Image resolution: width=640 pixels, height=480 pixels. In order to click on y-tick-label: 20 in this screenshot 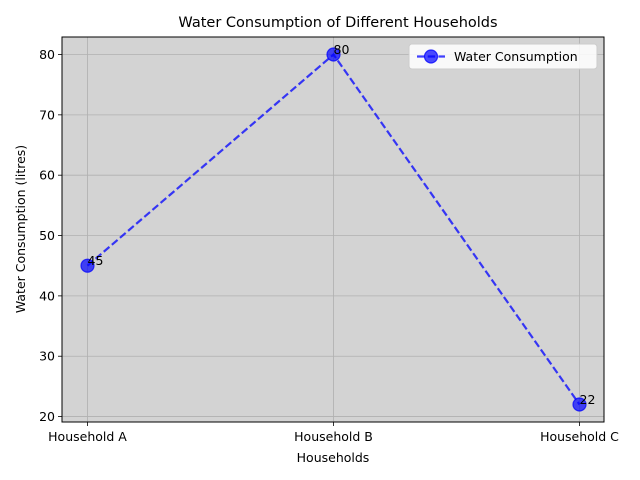, I will do `click(47, 416)`.